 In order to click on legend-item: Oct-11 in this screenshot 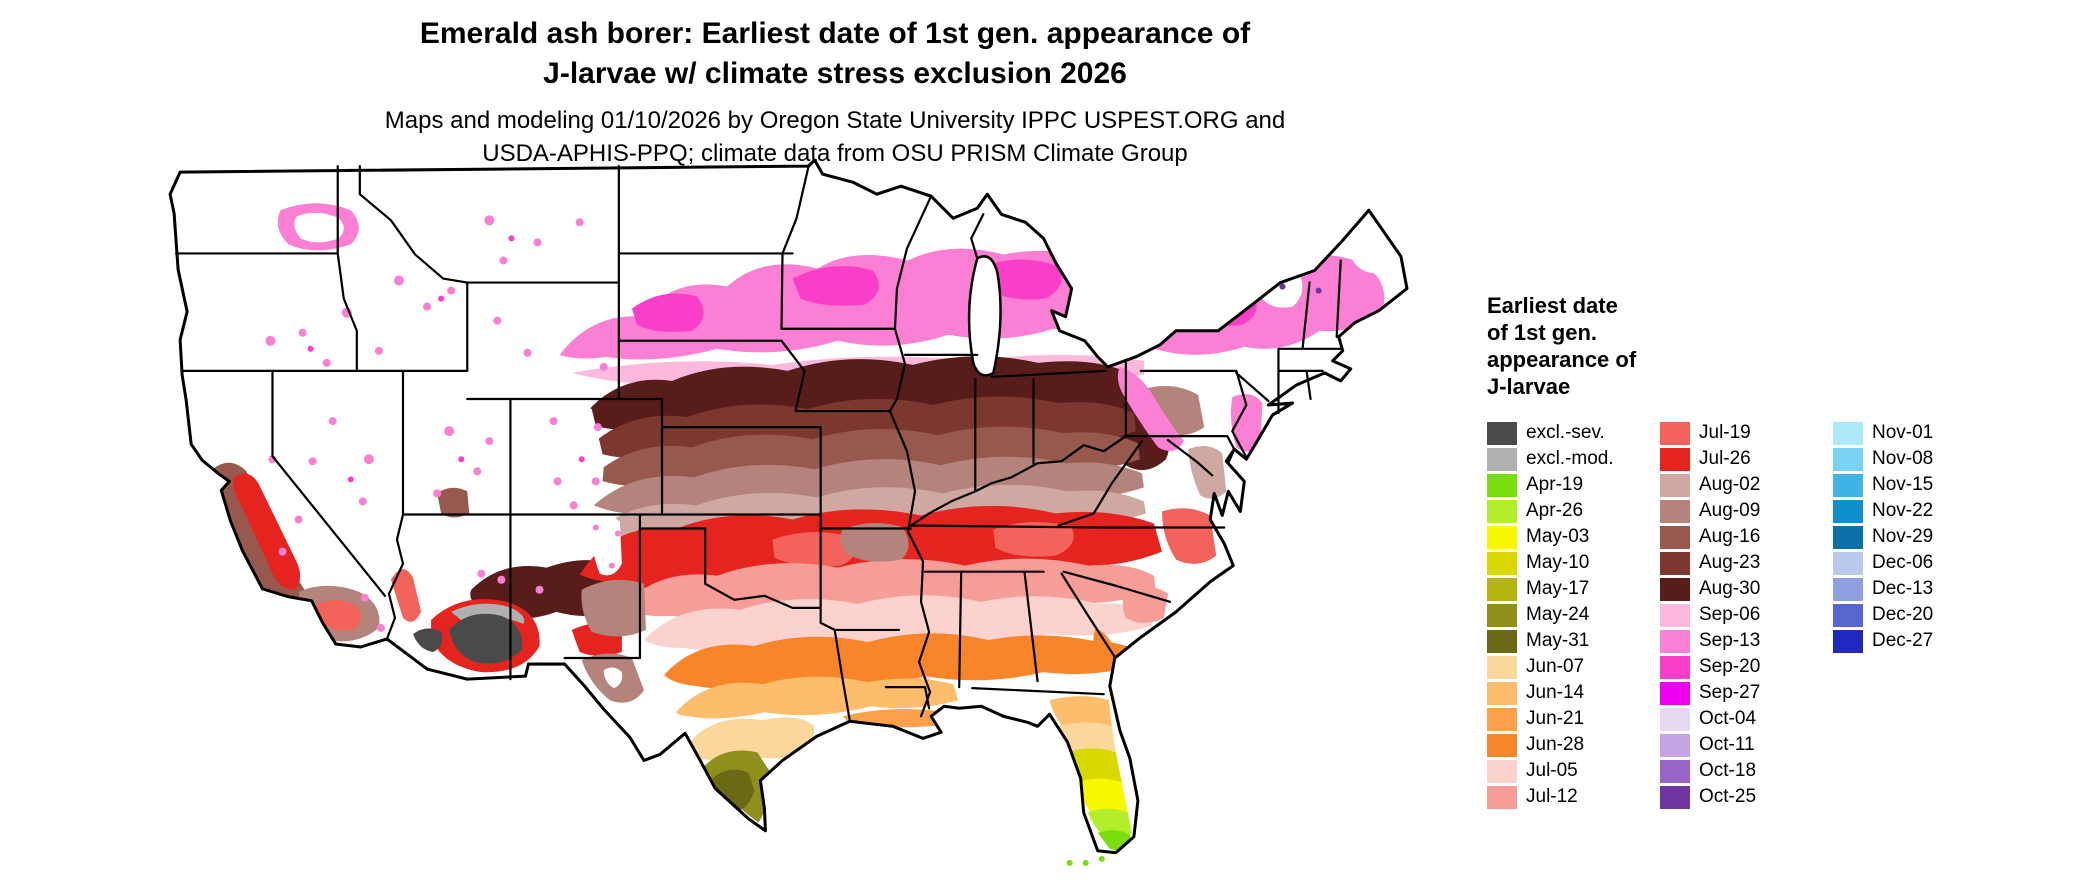, I will do `click(1746, 745)`.